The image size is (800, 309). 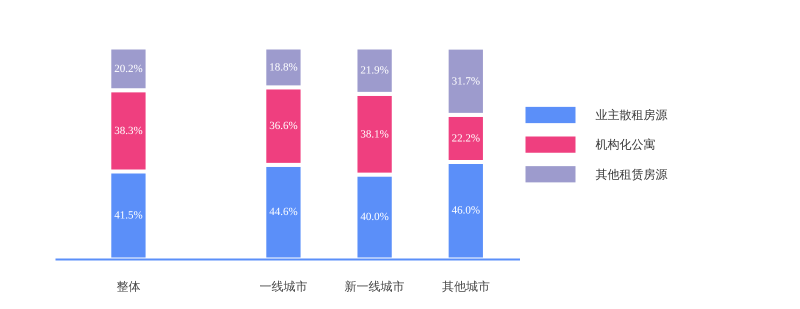 I want to click on x-tick-label: 其他城市, so click(x=466, y=287).